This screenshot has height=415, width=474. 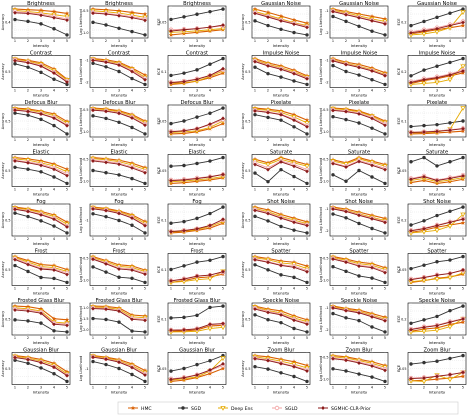 What do you see at coordinates (276, 321) in the screenshot?
I see `panel-speckle-noise-accuracy: Speckle Noise Accuracy 0.5 1 2 3 4 5 Intensity` at bounding box center [276, 321].